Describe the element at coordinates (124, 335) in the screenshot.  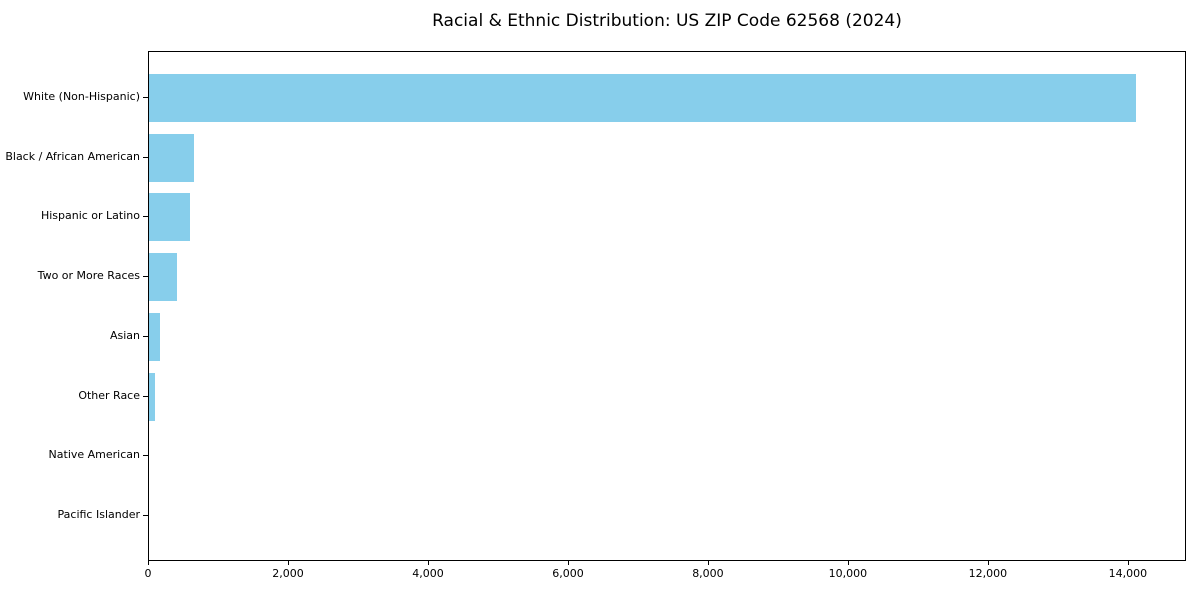
I see `y-tick-label-asian: Asian` at that location.